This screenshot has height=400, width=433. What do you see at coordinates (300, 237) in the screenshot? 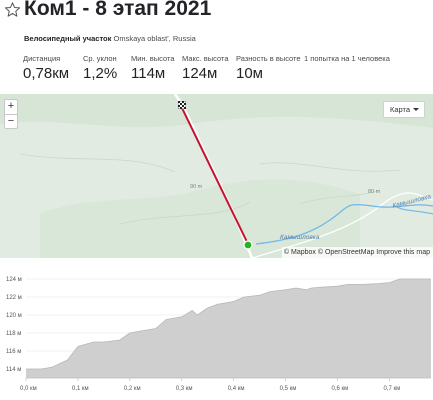
I see `river-label: Камышловка` at bounding box center [300, 237].